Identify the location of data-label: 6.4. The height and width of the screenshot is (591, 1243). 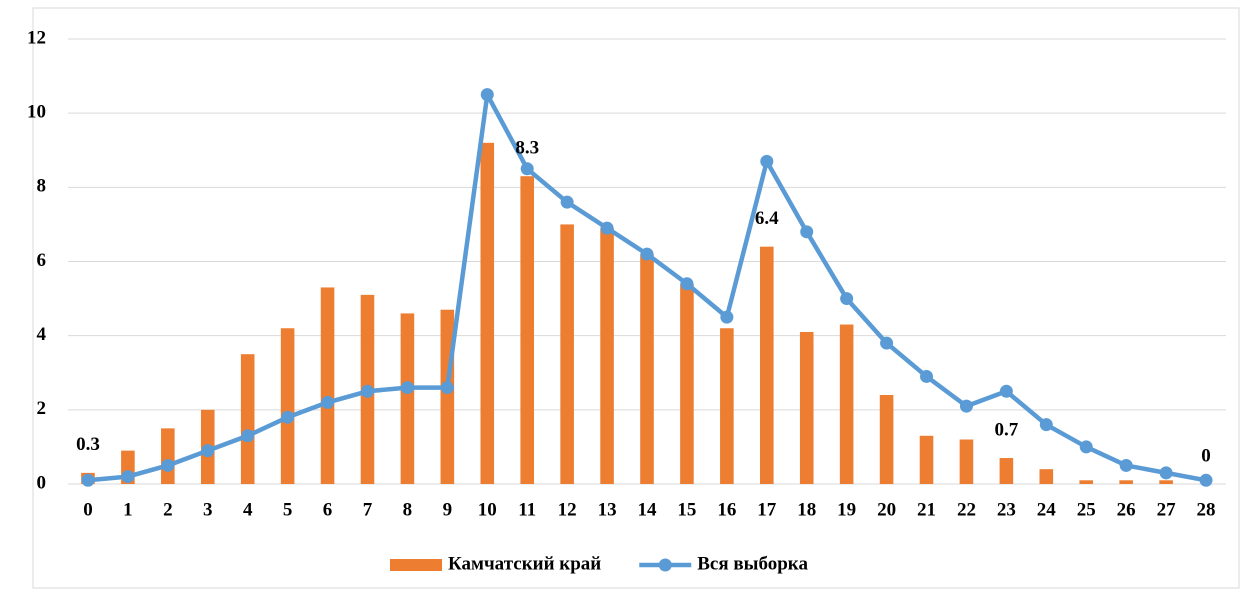
(767, 218).